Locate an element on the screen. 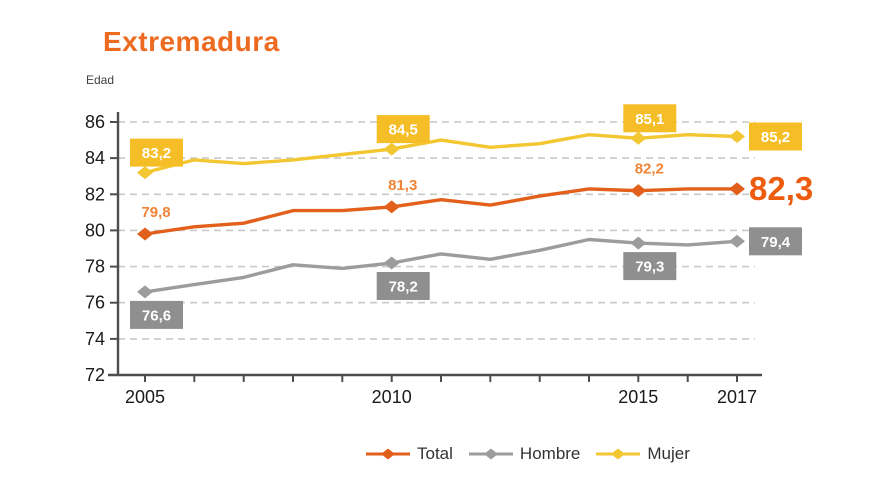  y-tick-label: 72 is located at coordinates (95, 375).